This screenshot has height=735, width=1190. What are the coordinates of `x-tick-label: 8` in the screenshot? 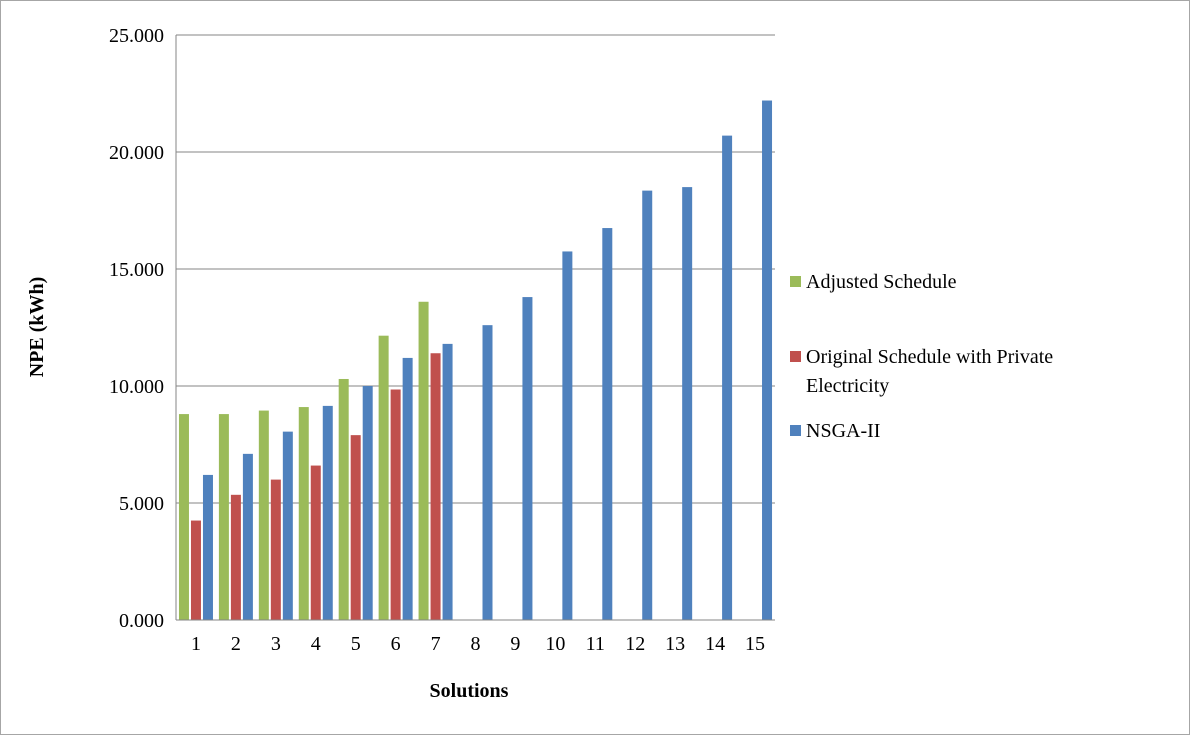 It's located at (476, 644).